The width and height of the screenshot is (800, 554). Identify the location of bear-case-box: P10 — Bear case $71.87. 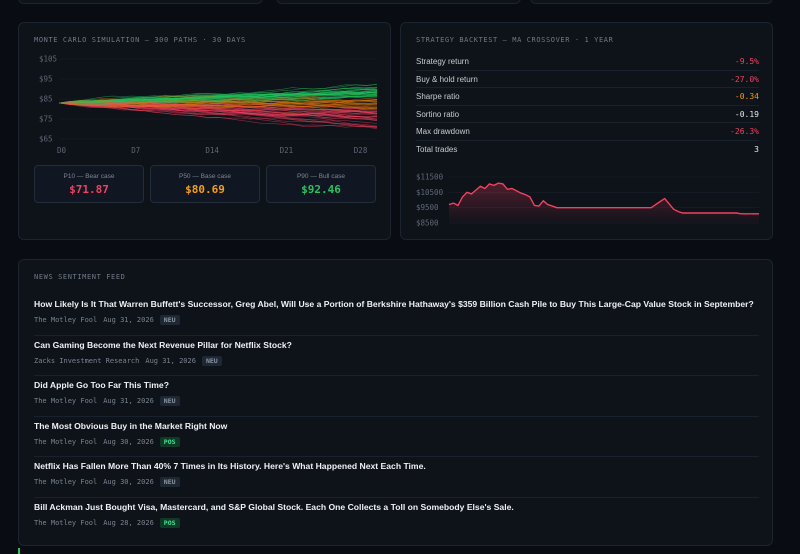
(89, 184).